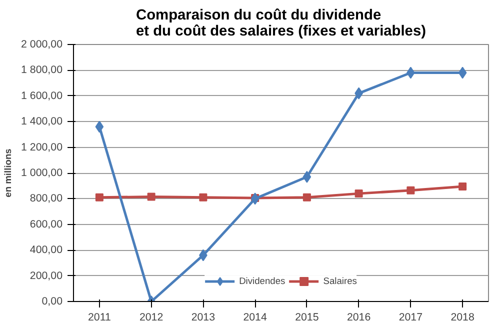 The width and height of the screenshot is (500, 323). What do you see at coordinates (46, 224) in the screenshot?
I see `y-tick-label: 600,00` at bounding box center [46, 224].